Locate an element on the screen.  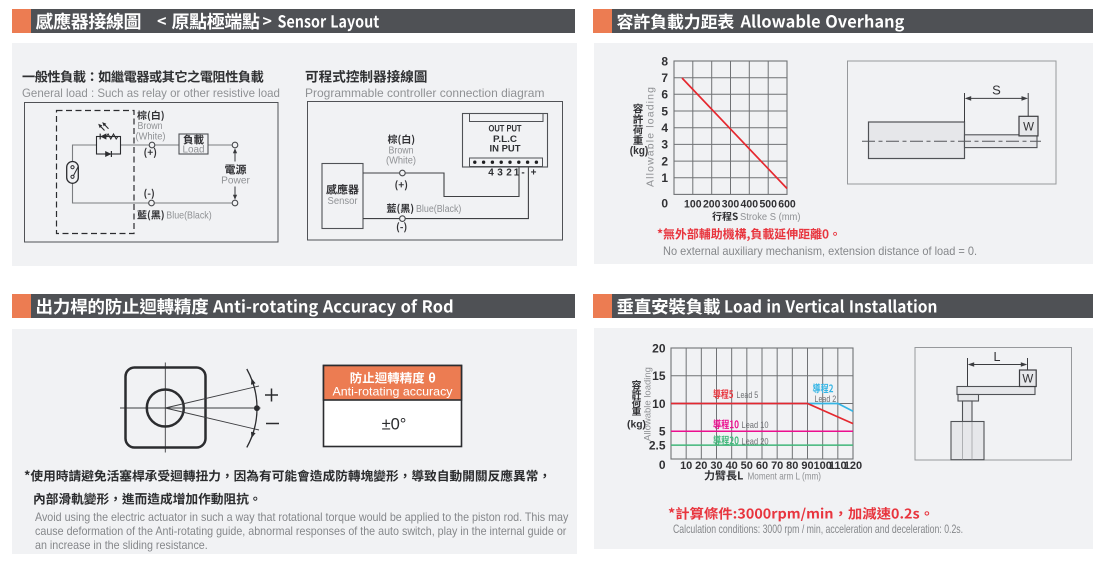
svg-text: 200 is located at coordinates (712, 205).